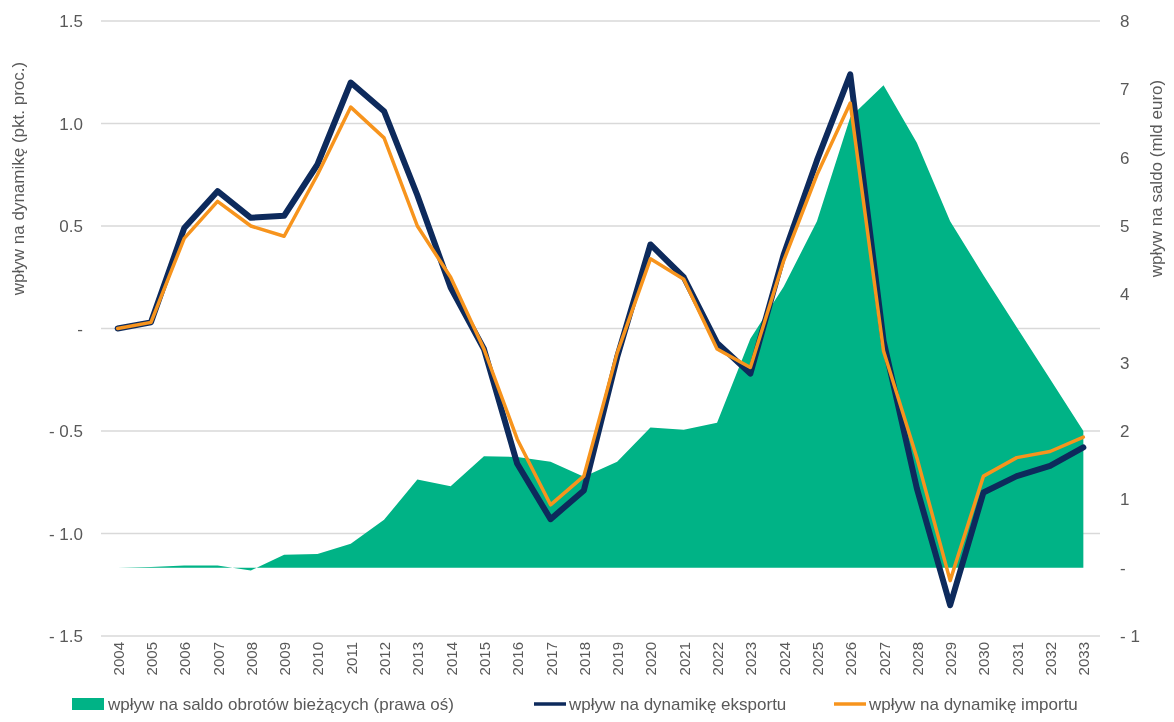  Describe the element at coordinates (418, 659) in the screenshot. I see `x-tick-label: 2013` at that location.